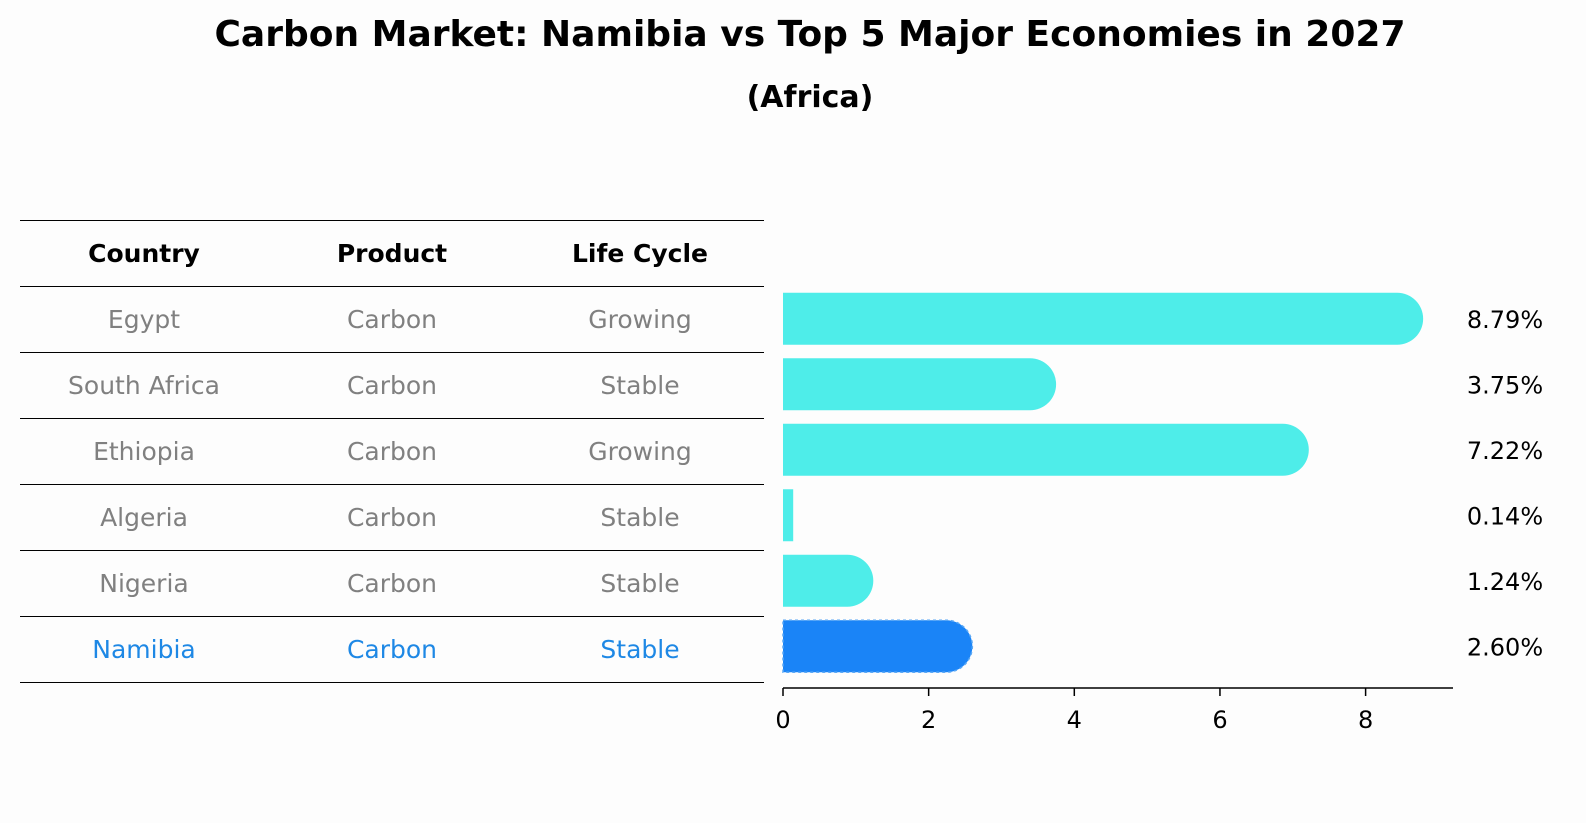  Describe the element at coordinates (1505, 647) in the screenshot. I see `bar-value-label: 2.60%` at that location.